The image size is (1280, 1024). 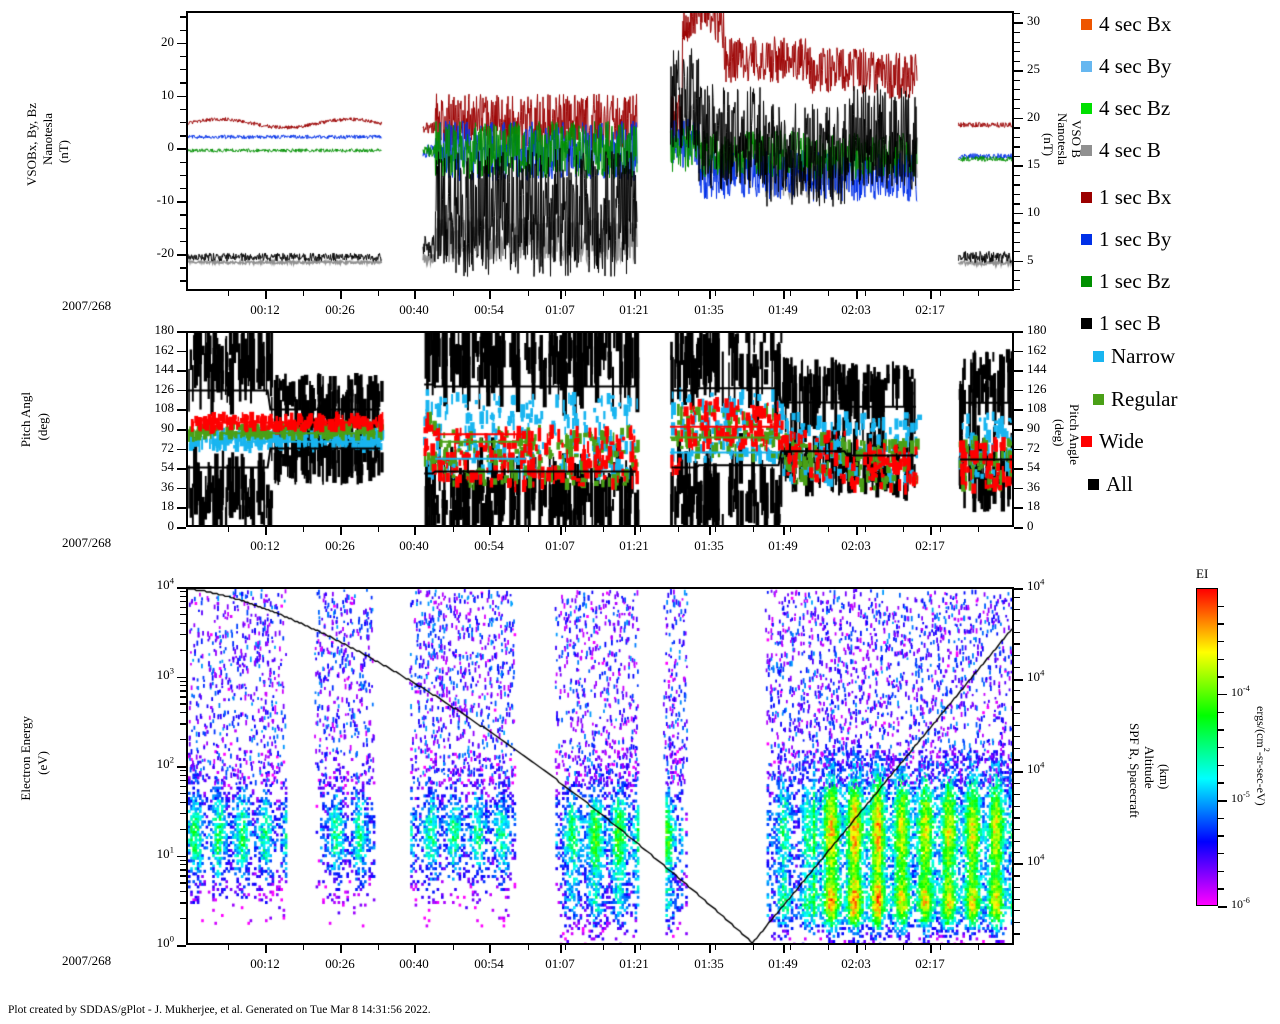 I want to click on legend-label: Regular, so click(x=1144, y=399).